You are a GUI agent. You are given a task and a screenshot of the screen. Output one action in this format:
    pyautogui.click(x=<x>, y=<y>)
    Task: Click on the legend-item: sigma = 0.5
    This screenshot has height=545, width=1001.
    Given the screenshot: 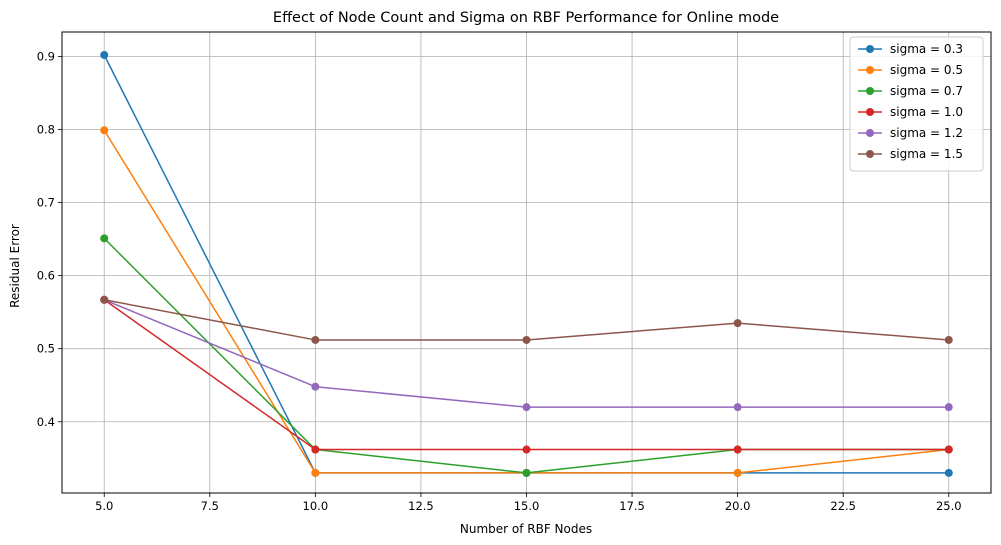 What is the action you would take?
    pyautogui.click(x=910, y=70)
    